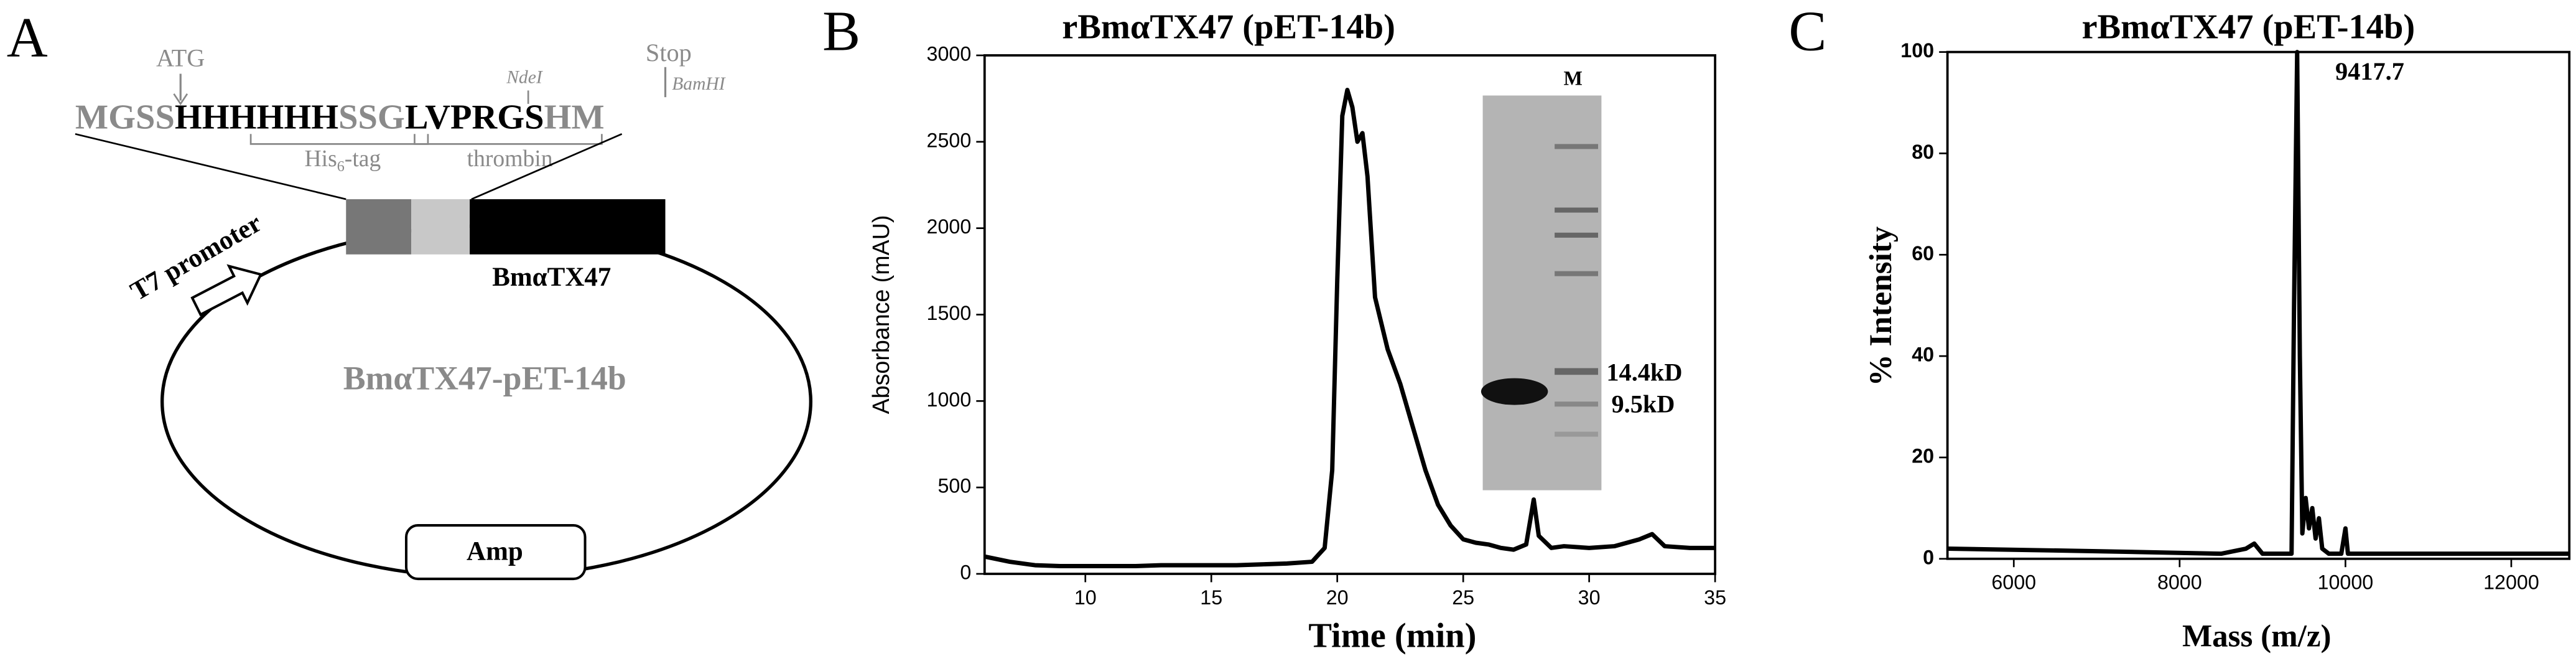 This screenshot has width=2576, height=661. Describe the element at coordinates (954, 486) in the screenshot. I see `y-tick-label: 500` at that location.